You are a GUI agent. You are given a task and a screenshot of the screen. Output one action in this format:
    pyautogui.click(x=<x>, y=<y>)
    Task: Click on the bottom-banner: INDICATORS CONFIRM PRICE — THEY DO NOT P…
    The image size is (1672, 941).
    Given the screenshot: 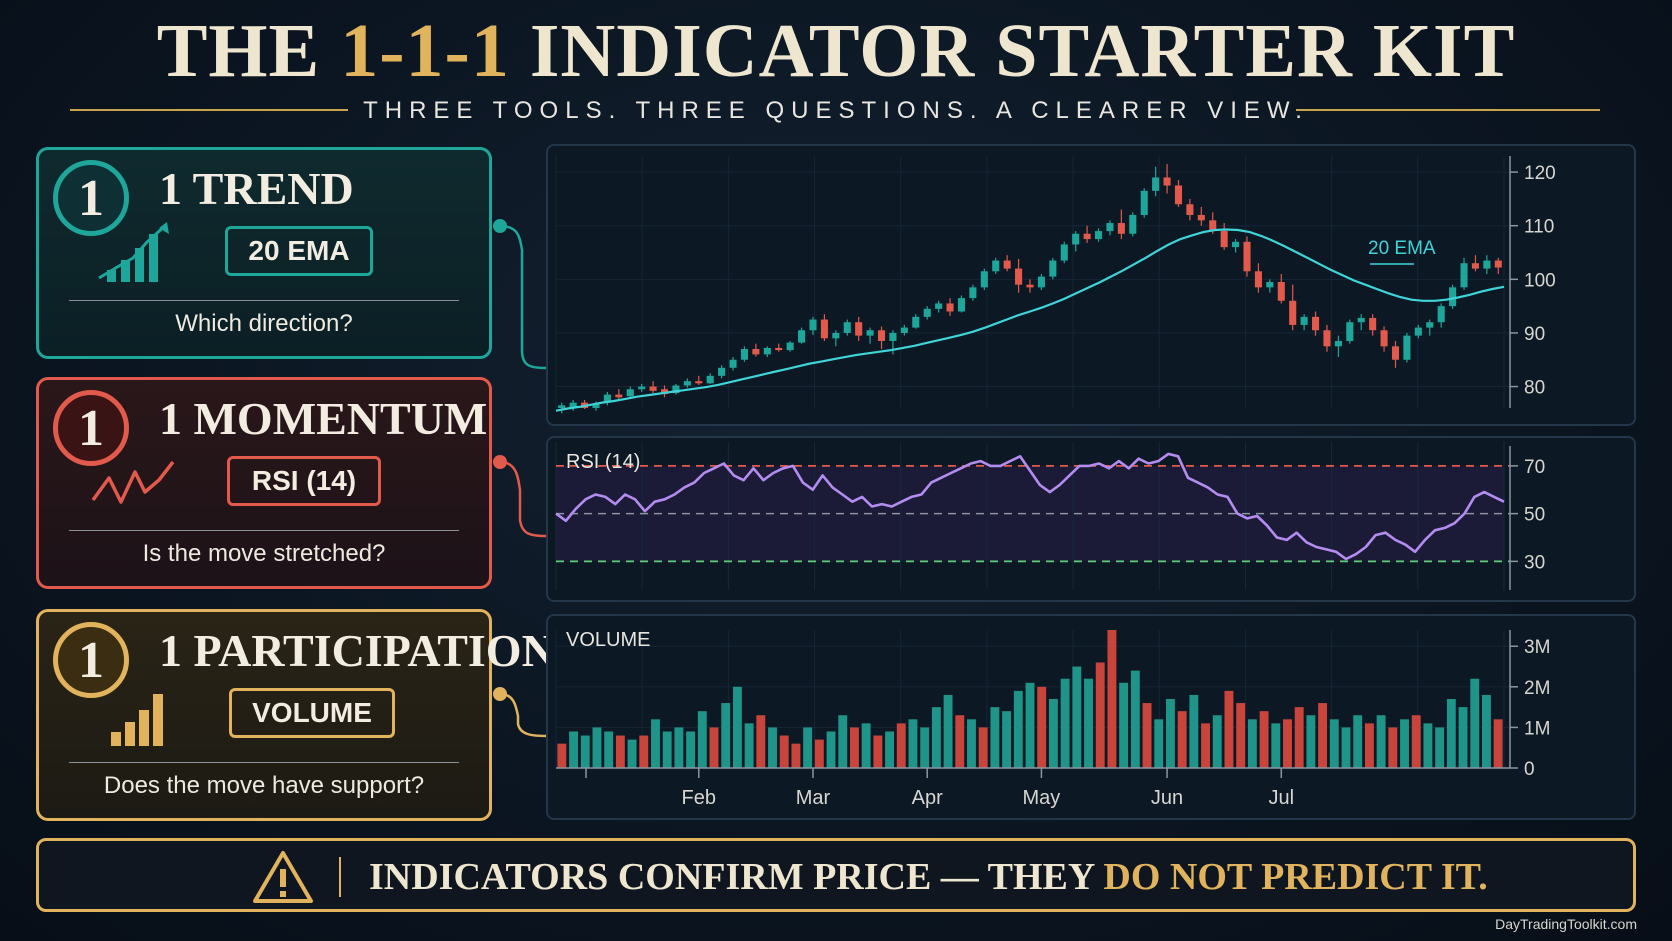 What is the action you would take?
    pyautogui.click(x=836, y=875)
    